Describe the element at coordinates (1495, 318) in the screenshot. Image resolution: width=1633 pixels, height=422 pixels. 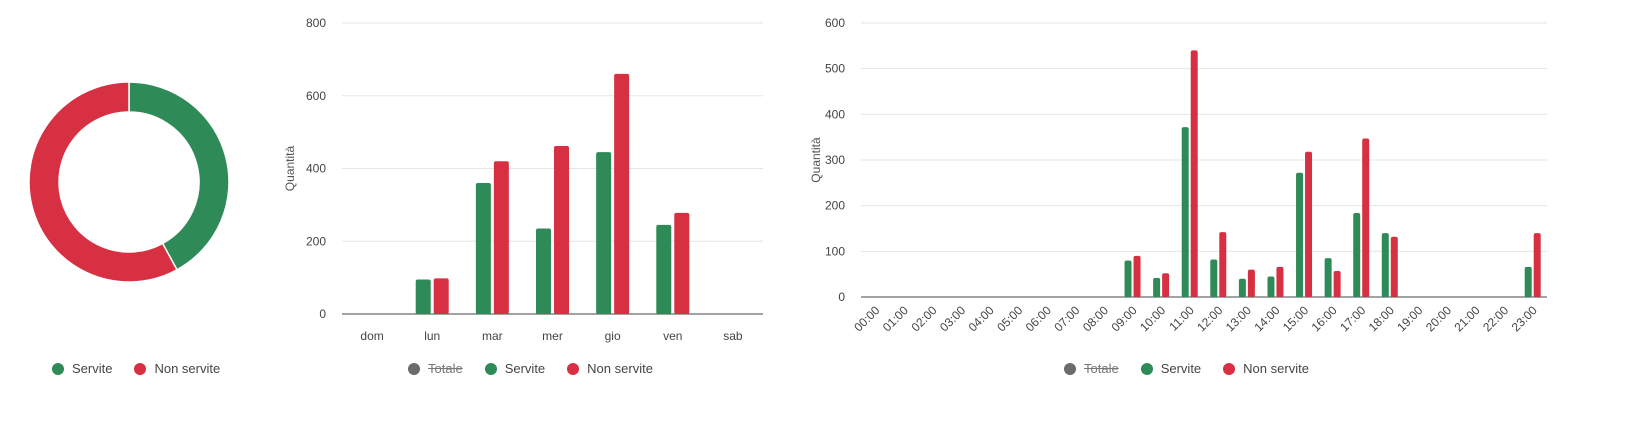
I see `x-tick-label: 22:00` at that location.